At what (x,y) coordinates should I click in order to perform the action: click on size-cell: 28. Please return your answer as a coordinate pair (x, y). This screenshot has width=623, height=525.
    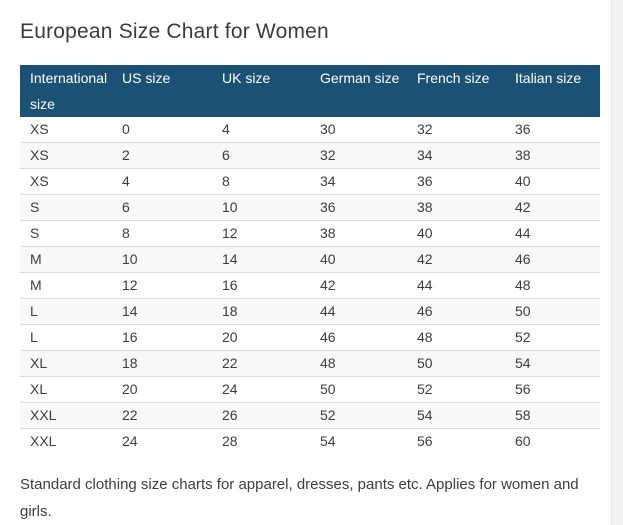
    Looking at the image, I should click on (261, 441).